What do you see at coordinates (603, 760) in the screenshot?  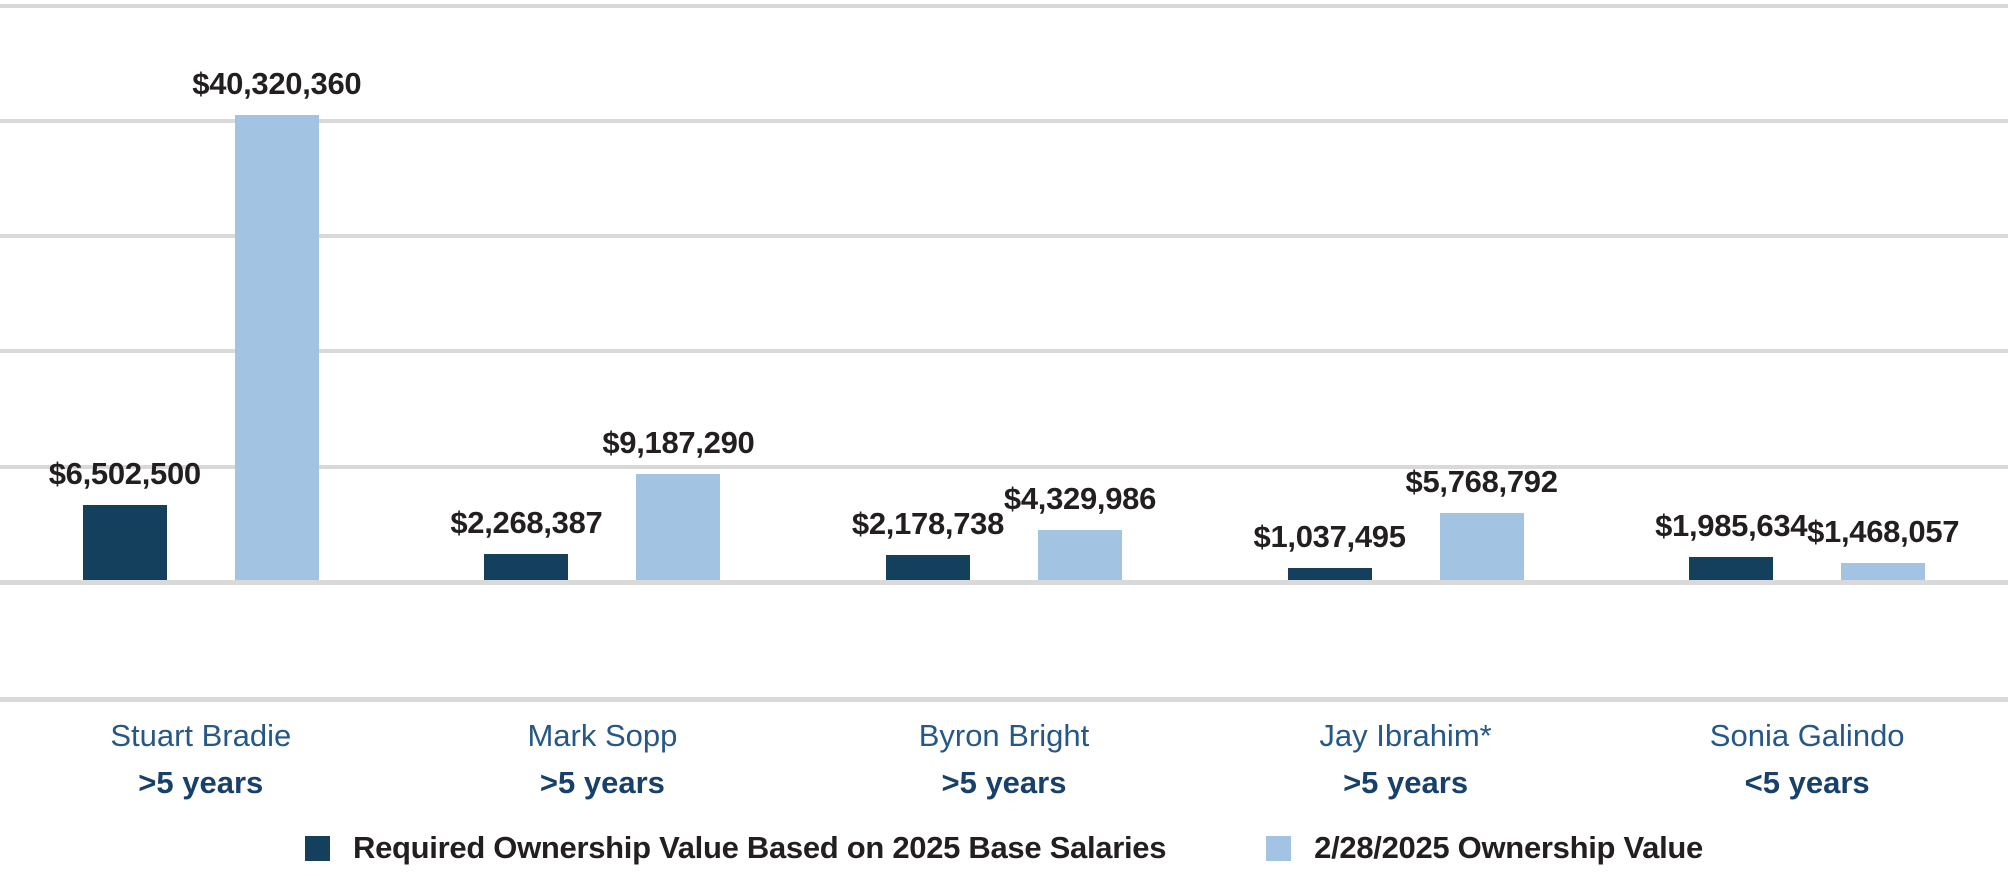 I see `category-mark-sopp: Mark Sopp >5 years` at bounding box center [603, 760].